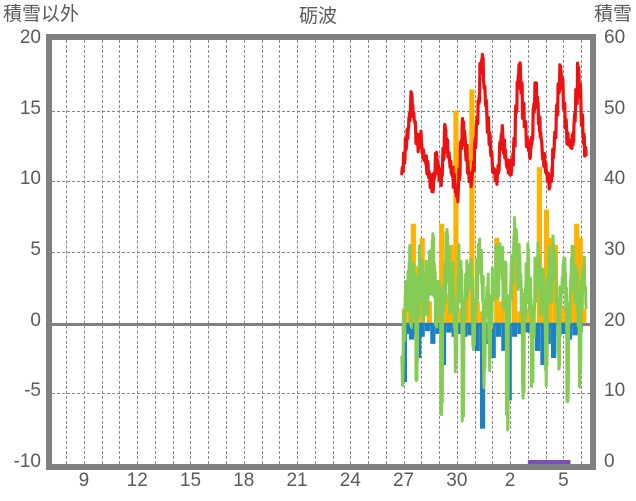 Image resolution: width=636 pixels, height=501 pixels. I want to click on bottom-marker, so click(549, 462).